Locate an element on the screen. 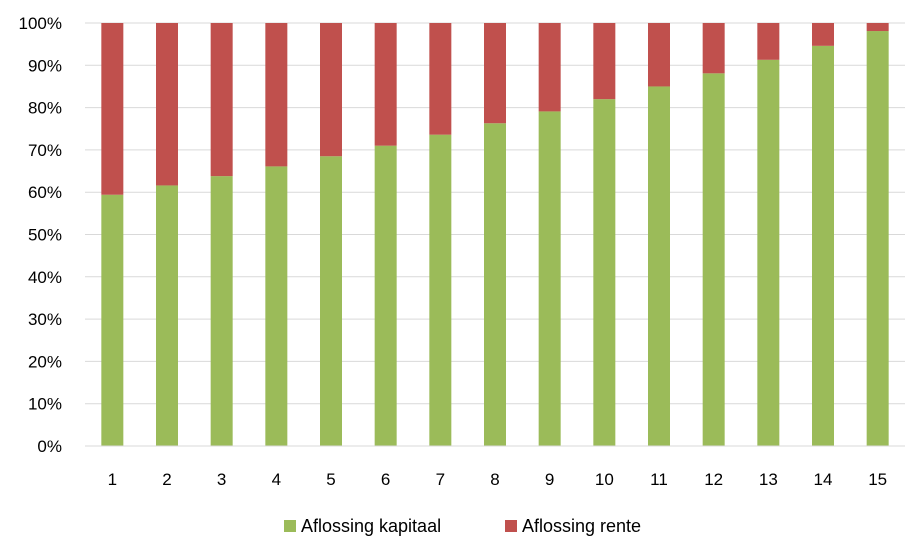 The image size is (913, 547). legend-label: Aflossing kapitaal is located at coordinates (371, 526).